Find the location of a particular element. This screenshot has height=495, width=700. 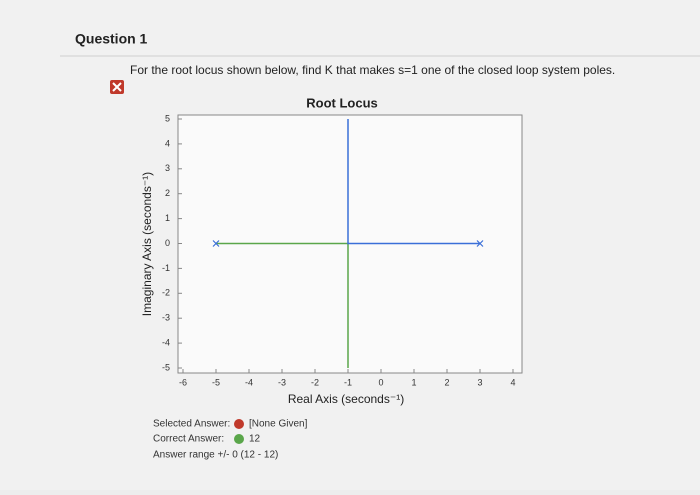

x-tick-label: -3 is located at coordinates (282, 382).